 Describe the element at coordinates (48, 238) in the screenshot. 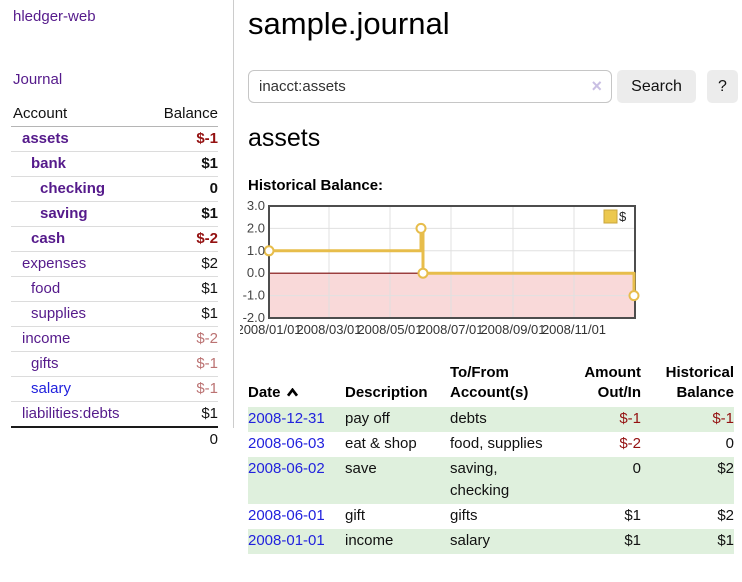

I see `account-link-cash: cash` at that location.